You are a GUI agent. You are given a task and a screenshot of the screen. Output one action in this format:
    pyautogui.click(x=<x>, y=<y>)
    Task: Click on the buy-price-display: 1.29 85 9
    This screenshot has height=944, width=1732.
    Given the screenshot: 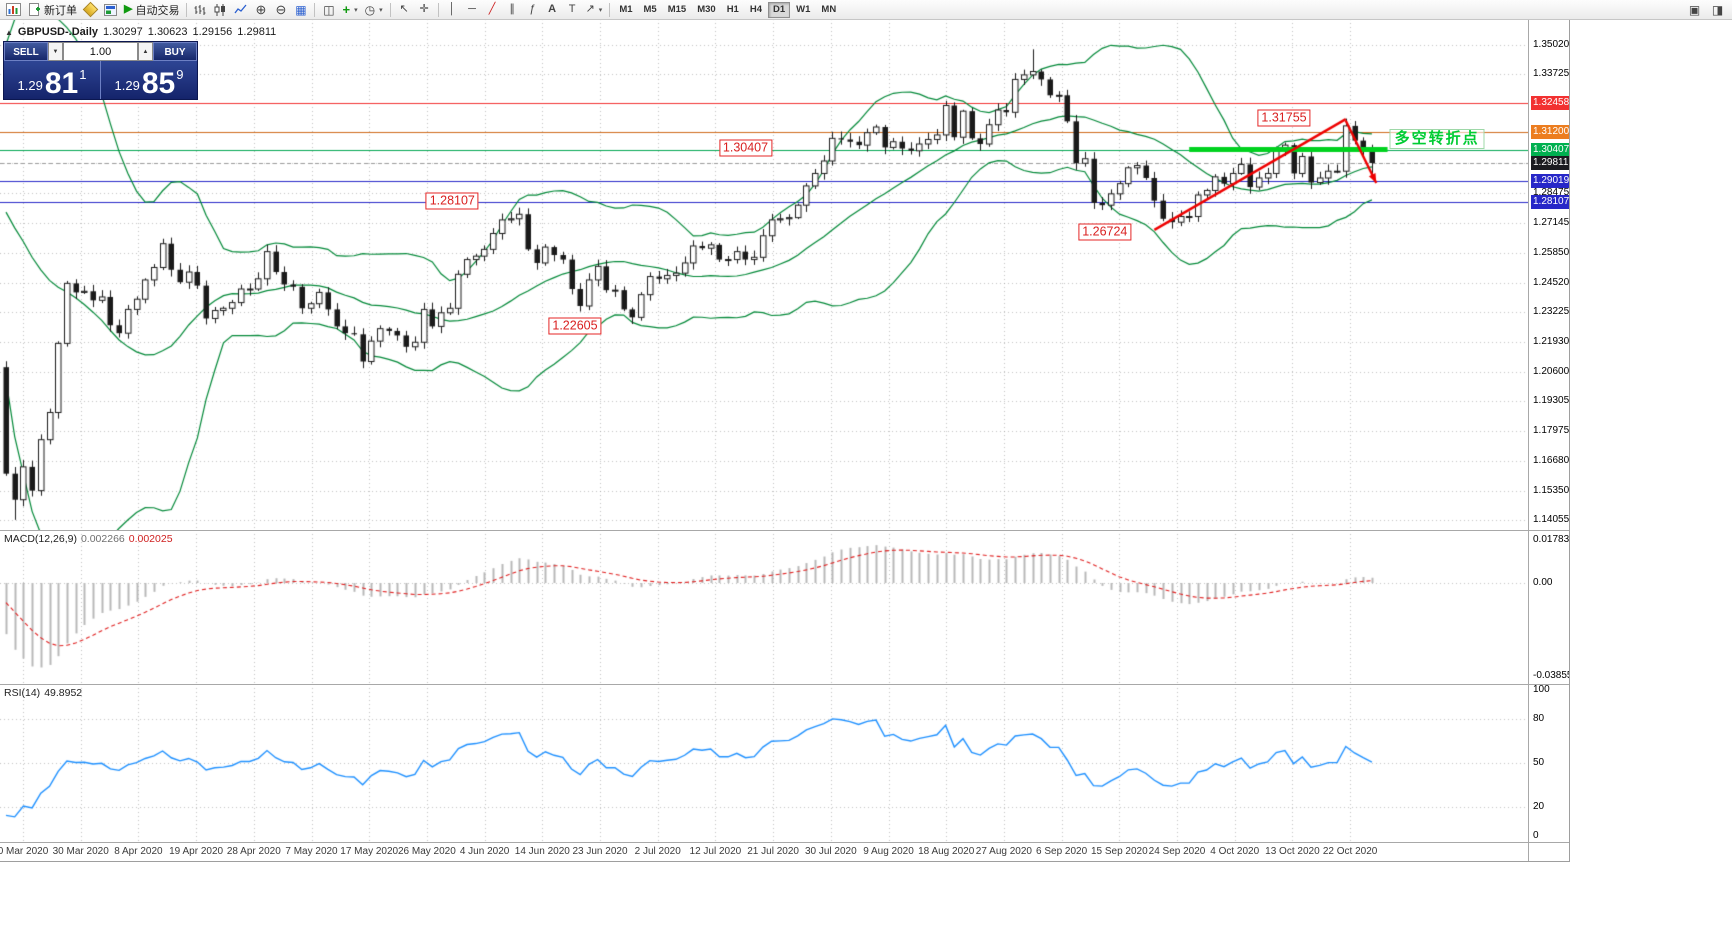 What is the action you would take?
    pyautogui.click(x=149, y=80)
    